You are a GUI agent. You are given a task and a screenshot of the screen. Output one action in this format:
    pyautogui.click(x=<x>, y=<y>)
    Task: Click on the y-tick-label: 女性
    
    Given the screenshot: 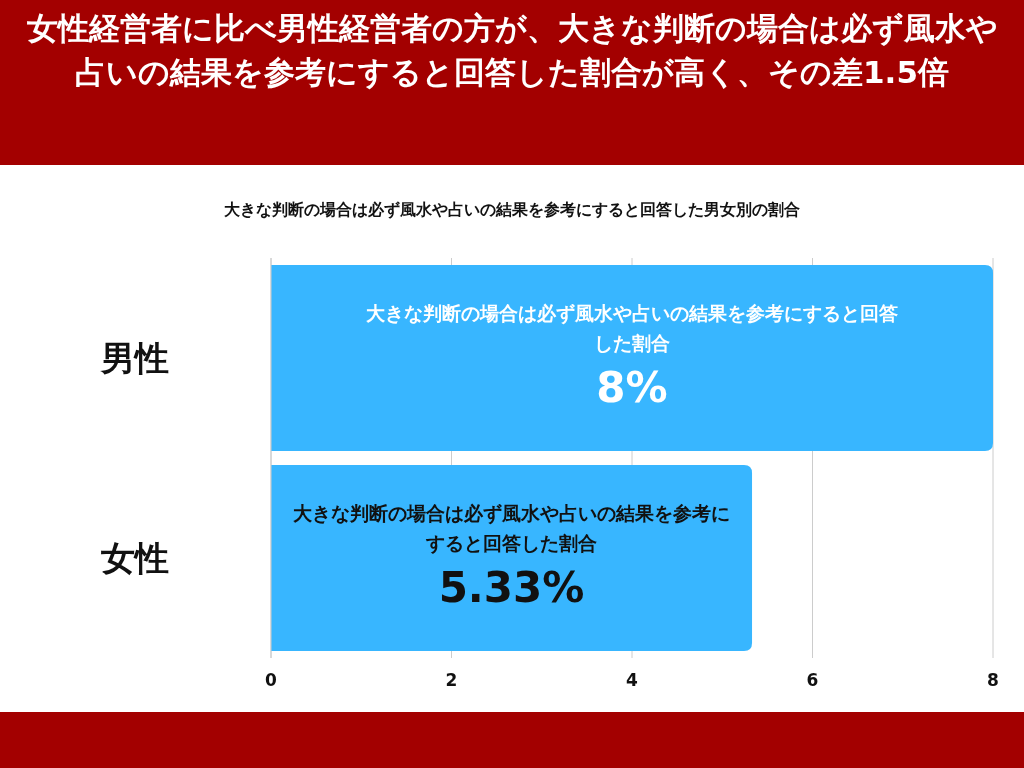 What is the action you would take?
    pyautogui.click(x=134, y=558)
    